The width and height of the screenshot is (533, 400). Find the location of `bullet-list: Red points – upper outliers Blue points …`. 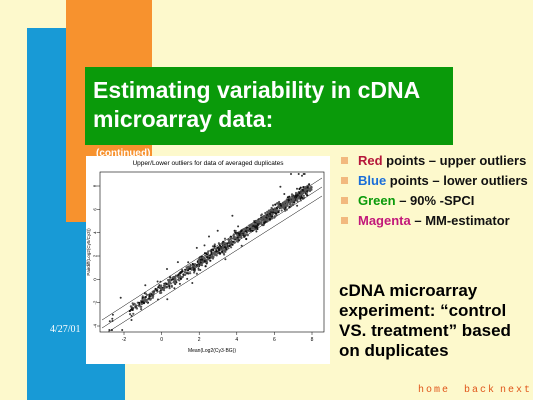

bullet-list: Red points – upper outliers Blue points … is located at coordinates (434, 192).